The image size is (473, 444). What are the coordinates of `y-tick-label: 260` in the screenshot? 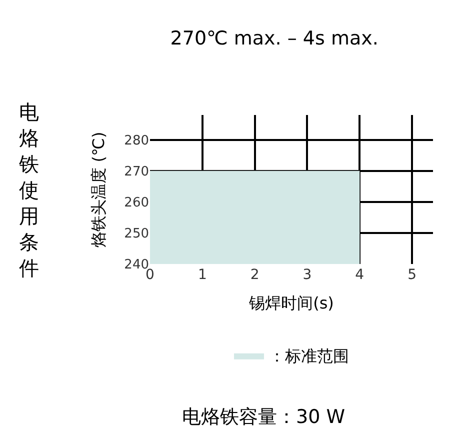 It's located at (136, 202).